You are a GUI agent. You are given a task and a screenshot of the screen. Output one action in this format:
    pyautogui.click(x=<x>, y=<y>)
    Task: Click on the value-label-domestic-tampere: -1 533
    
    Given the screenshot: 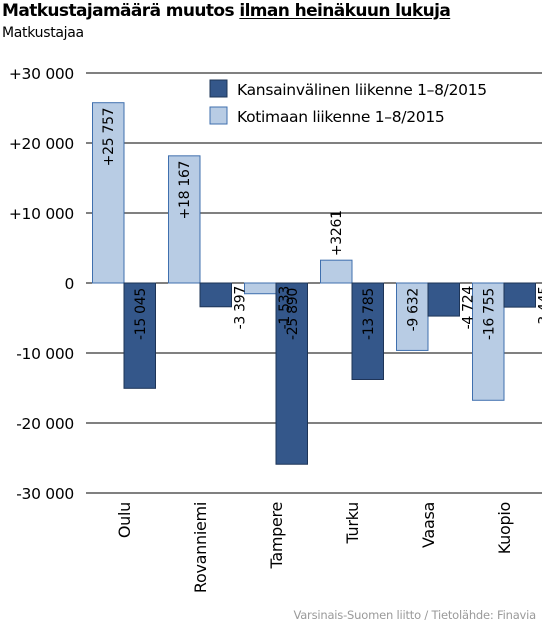 What is the action you would take?
    pyautogui.click(x=285, y=307)
    